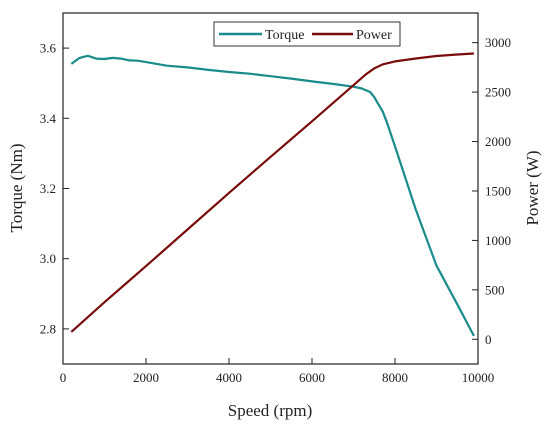 The width and height of the screenshot is (550, 433). What do you see at coordinates (307, 34) in the screenshot?
I see `legend: Torque Power` at bounding box center [307, 34].